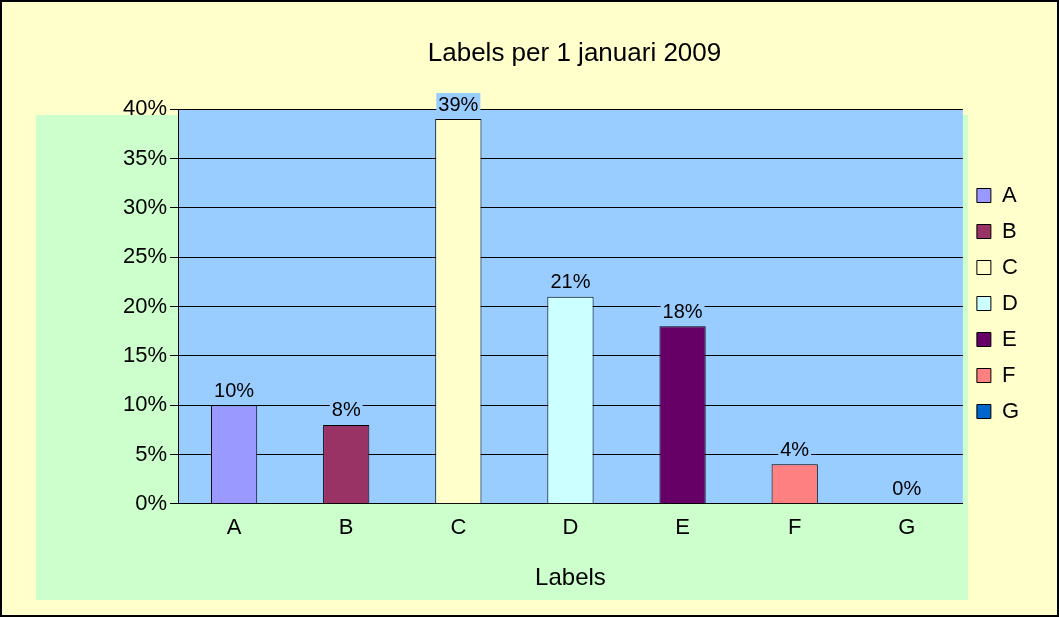 This screenshot has width=1059, height=617. I want to click on y-tick-label: 25%, so click(145, 256).